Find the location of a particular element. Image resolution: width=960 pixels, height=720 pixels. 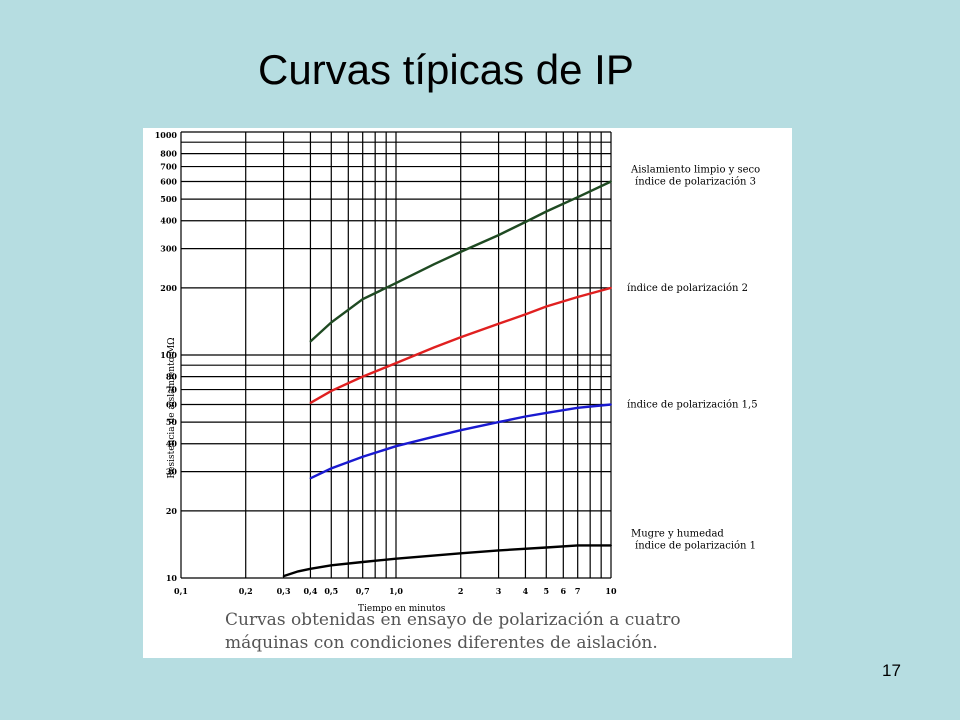

y-tick-label: 40 is located at coordinates (172, 444).